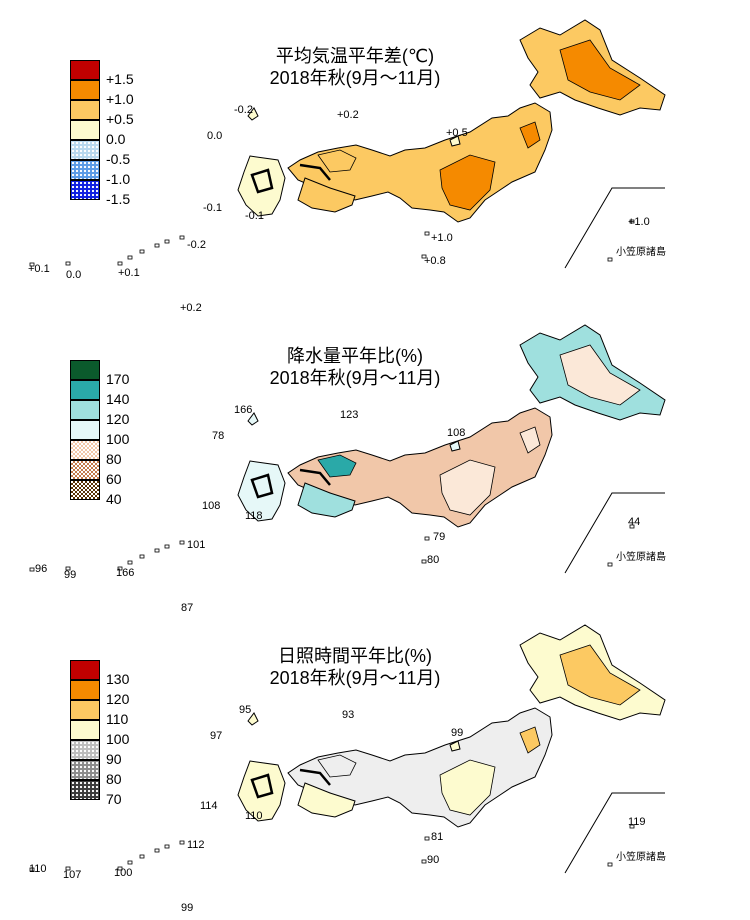 Image resolution: width=750 pixels, height=920 pixels. Describe the element at coordinates (355, 667) in the screenshot. I see `map-title: 日照時間平年比(%) 2018年秋(9月～11月)` at that location.